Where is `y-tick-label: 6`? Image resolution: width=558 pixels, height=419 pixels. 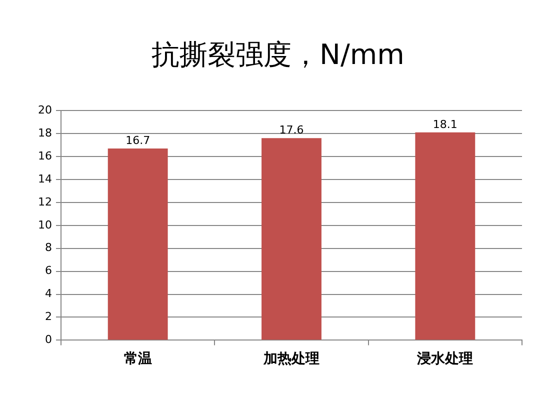
y-tick-label: 6 is located at coordinates (48, 271).